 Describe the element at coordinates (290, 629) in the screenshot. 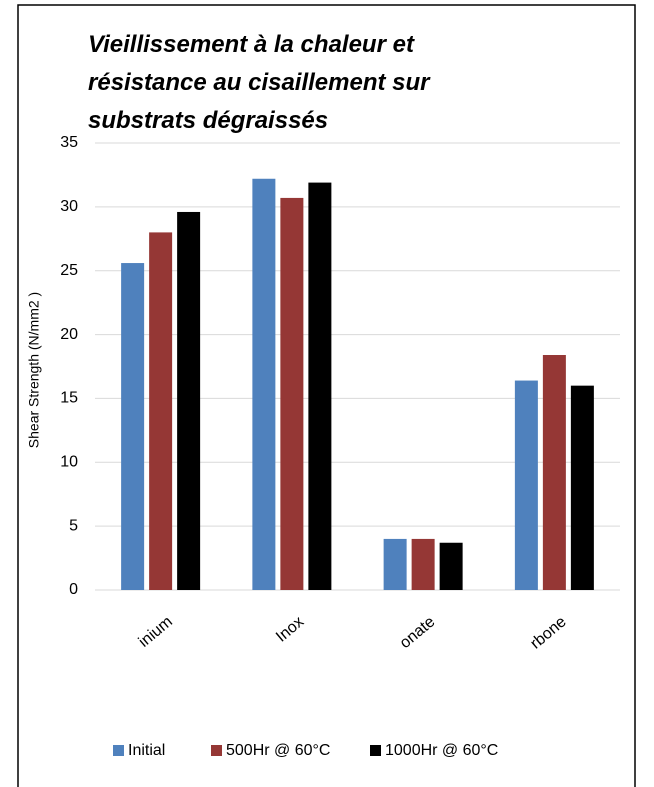

I see `x-tick-label: Inox` at that location.